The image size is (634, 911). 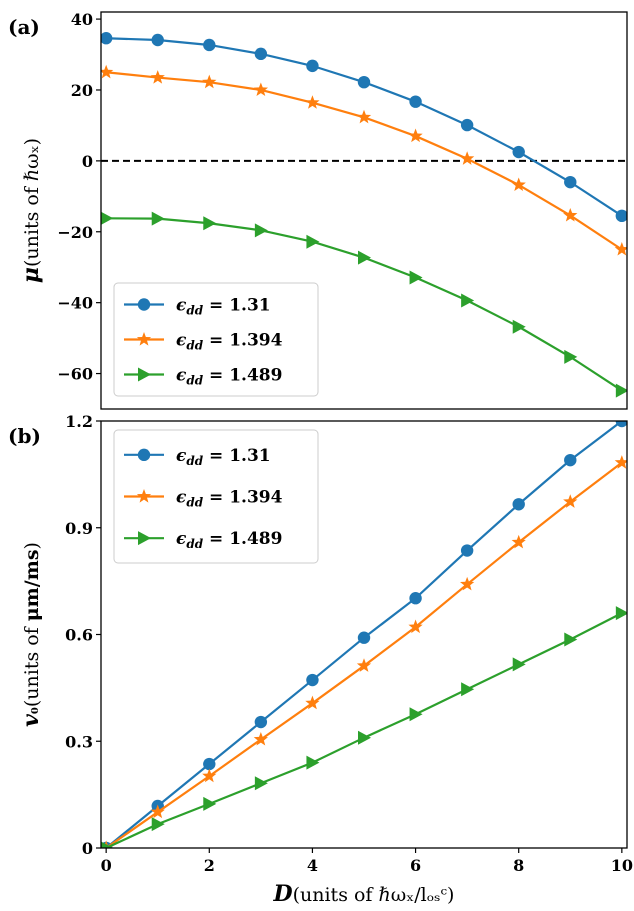 What do you see at coordinates (79, 421) in the screenshot?
I see `y-tick-label: 1.2` at bounding box center [79, 421].